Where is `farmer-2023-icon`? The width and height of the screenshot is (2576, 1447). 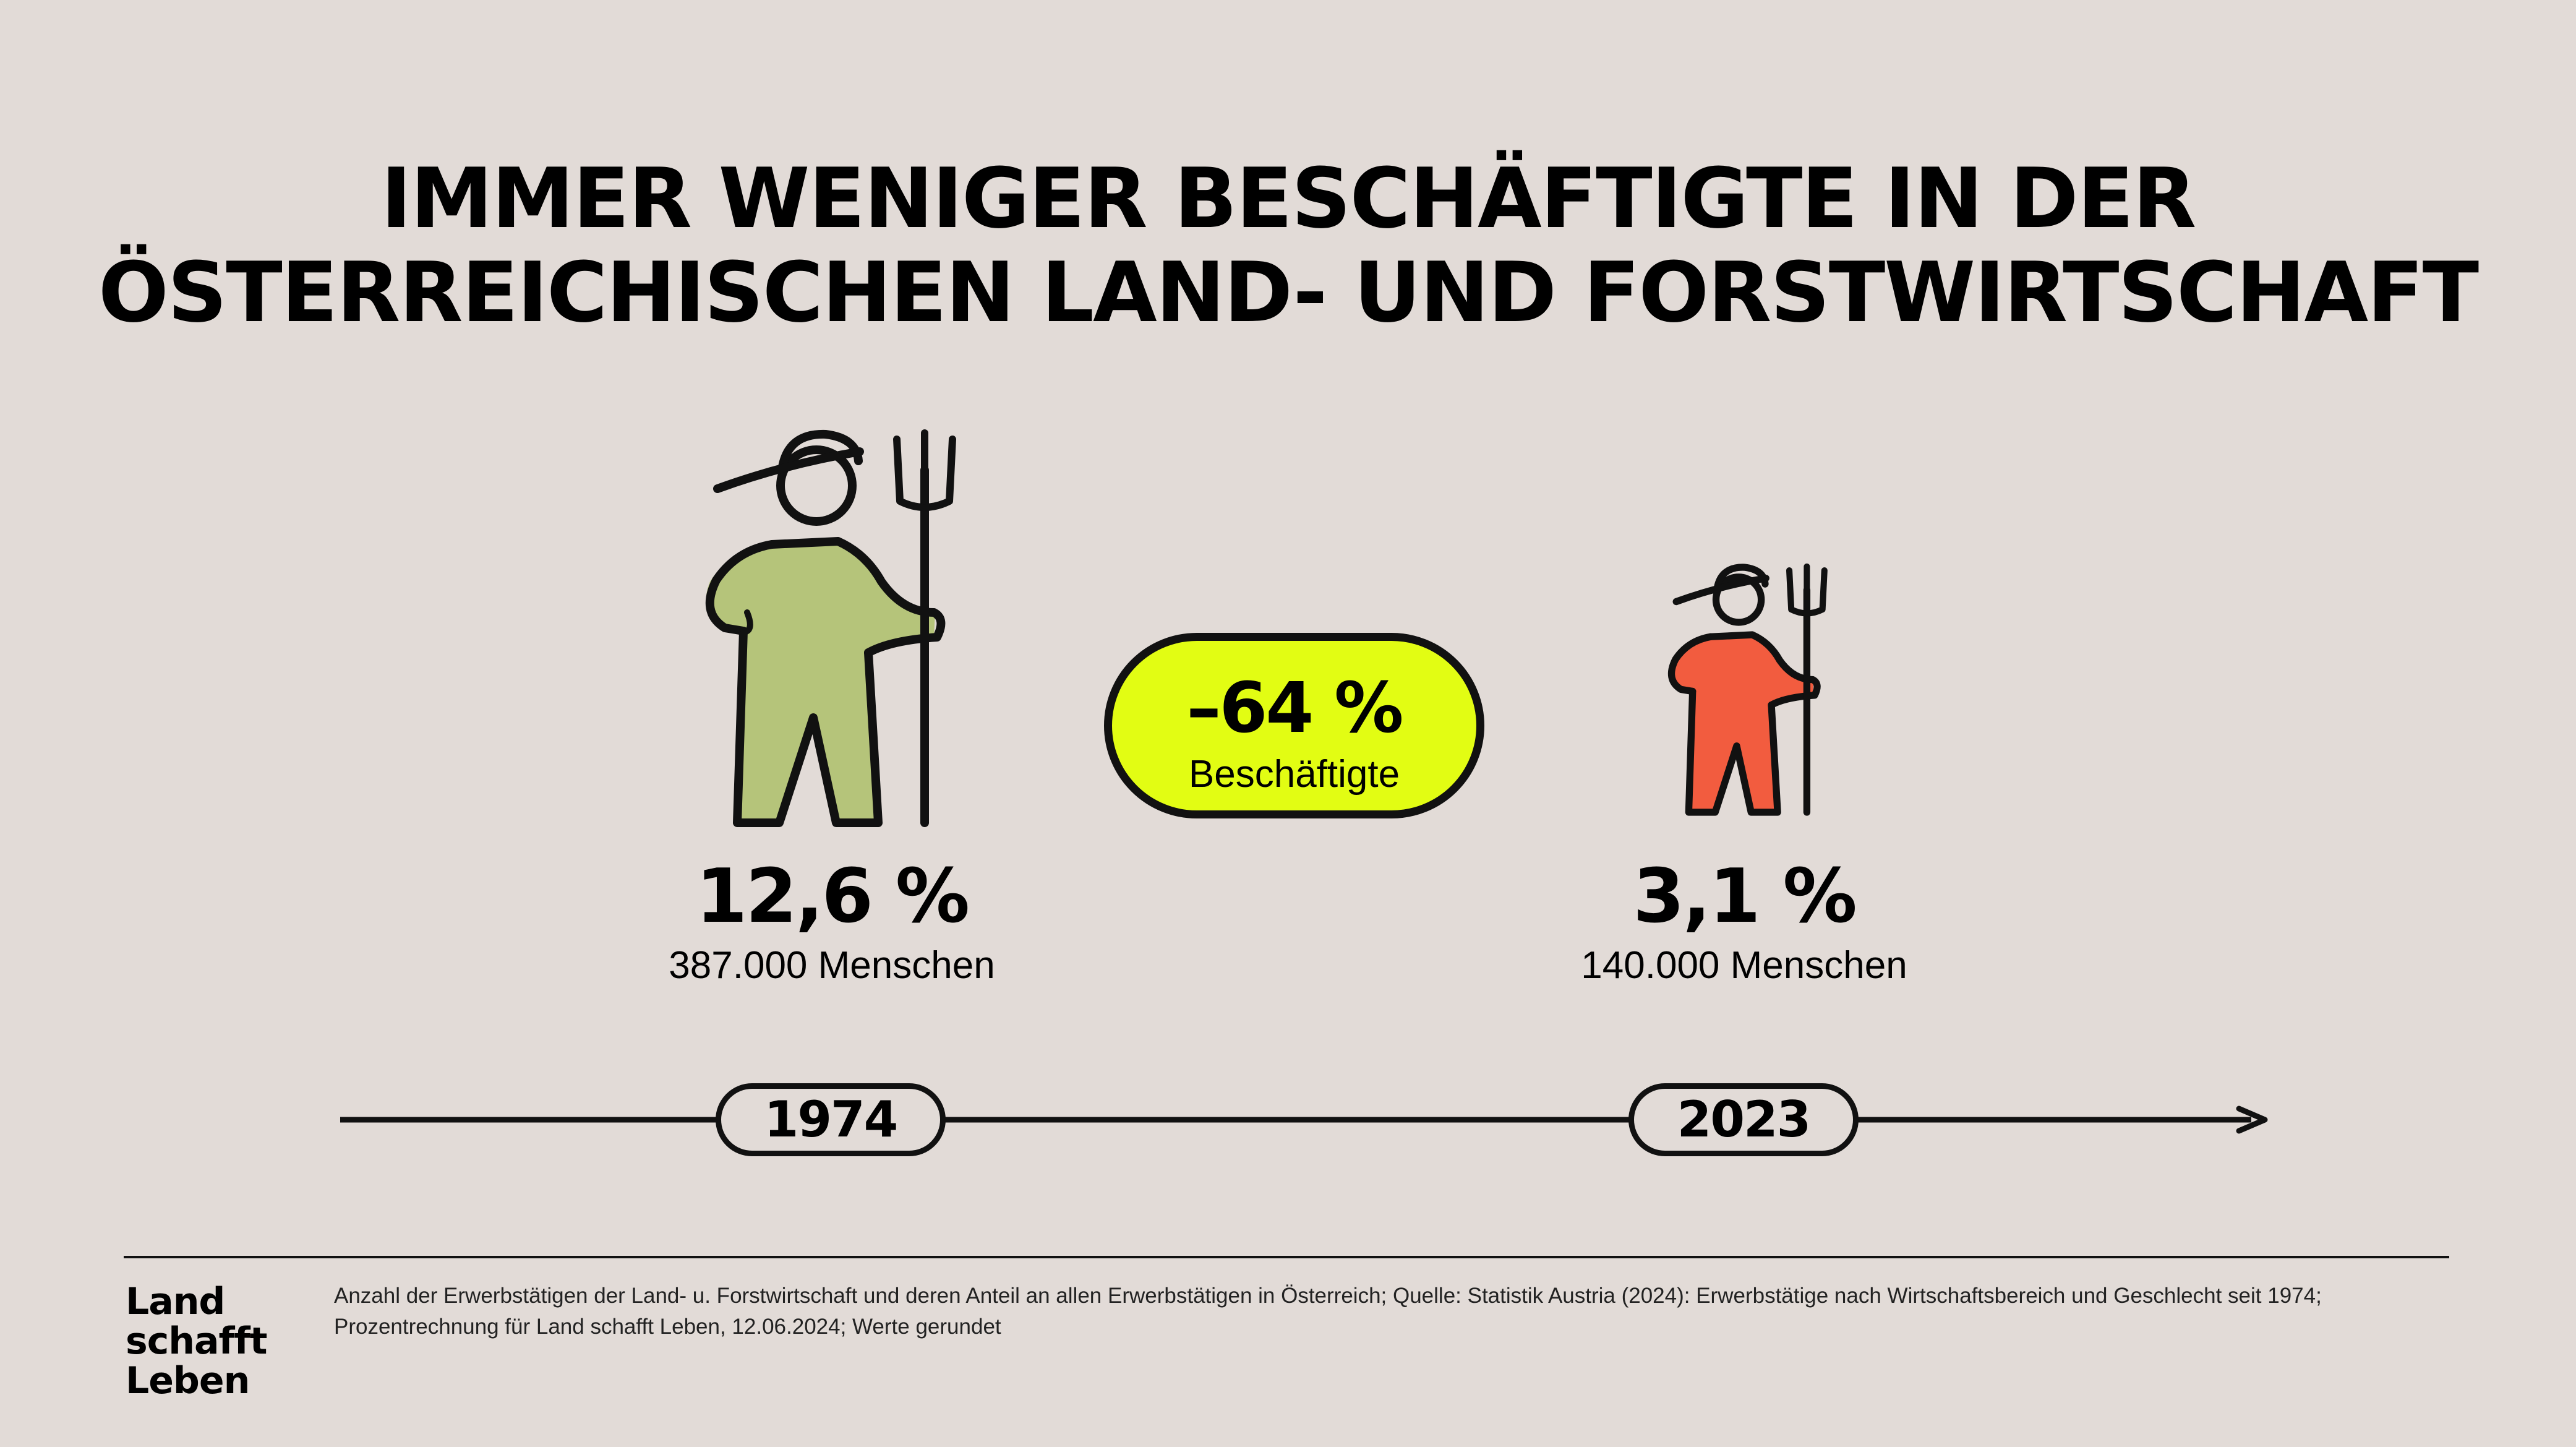 farmer-2023-icon is located at coordinates (1747, 689).